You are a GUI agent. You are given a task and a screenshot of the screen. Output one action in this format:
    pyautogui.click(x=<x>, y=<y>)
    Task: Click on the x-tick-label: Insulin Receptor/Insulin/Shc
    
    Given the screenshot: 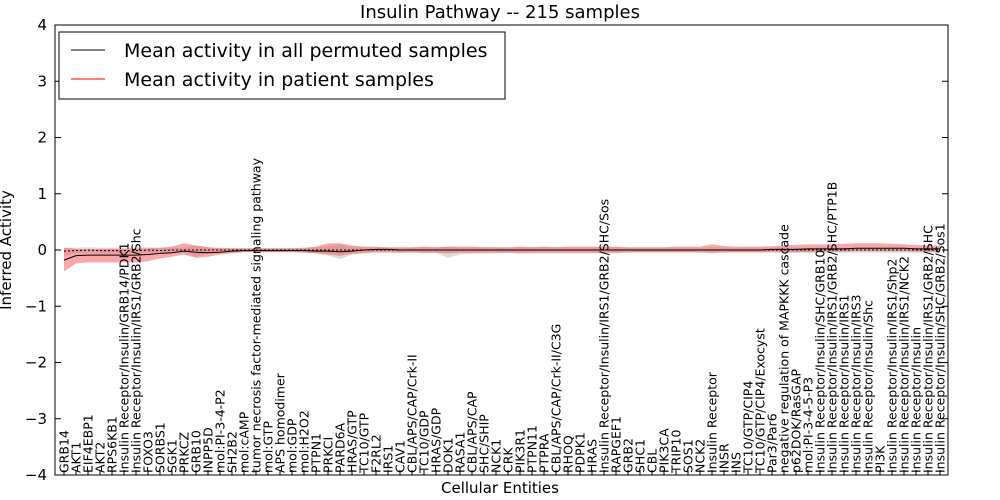 What is the action you would take?
    pyautogui.click(x=868, y=386)
    